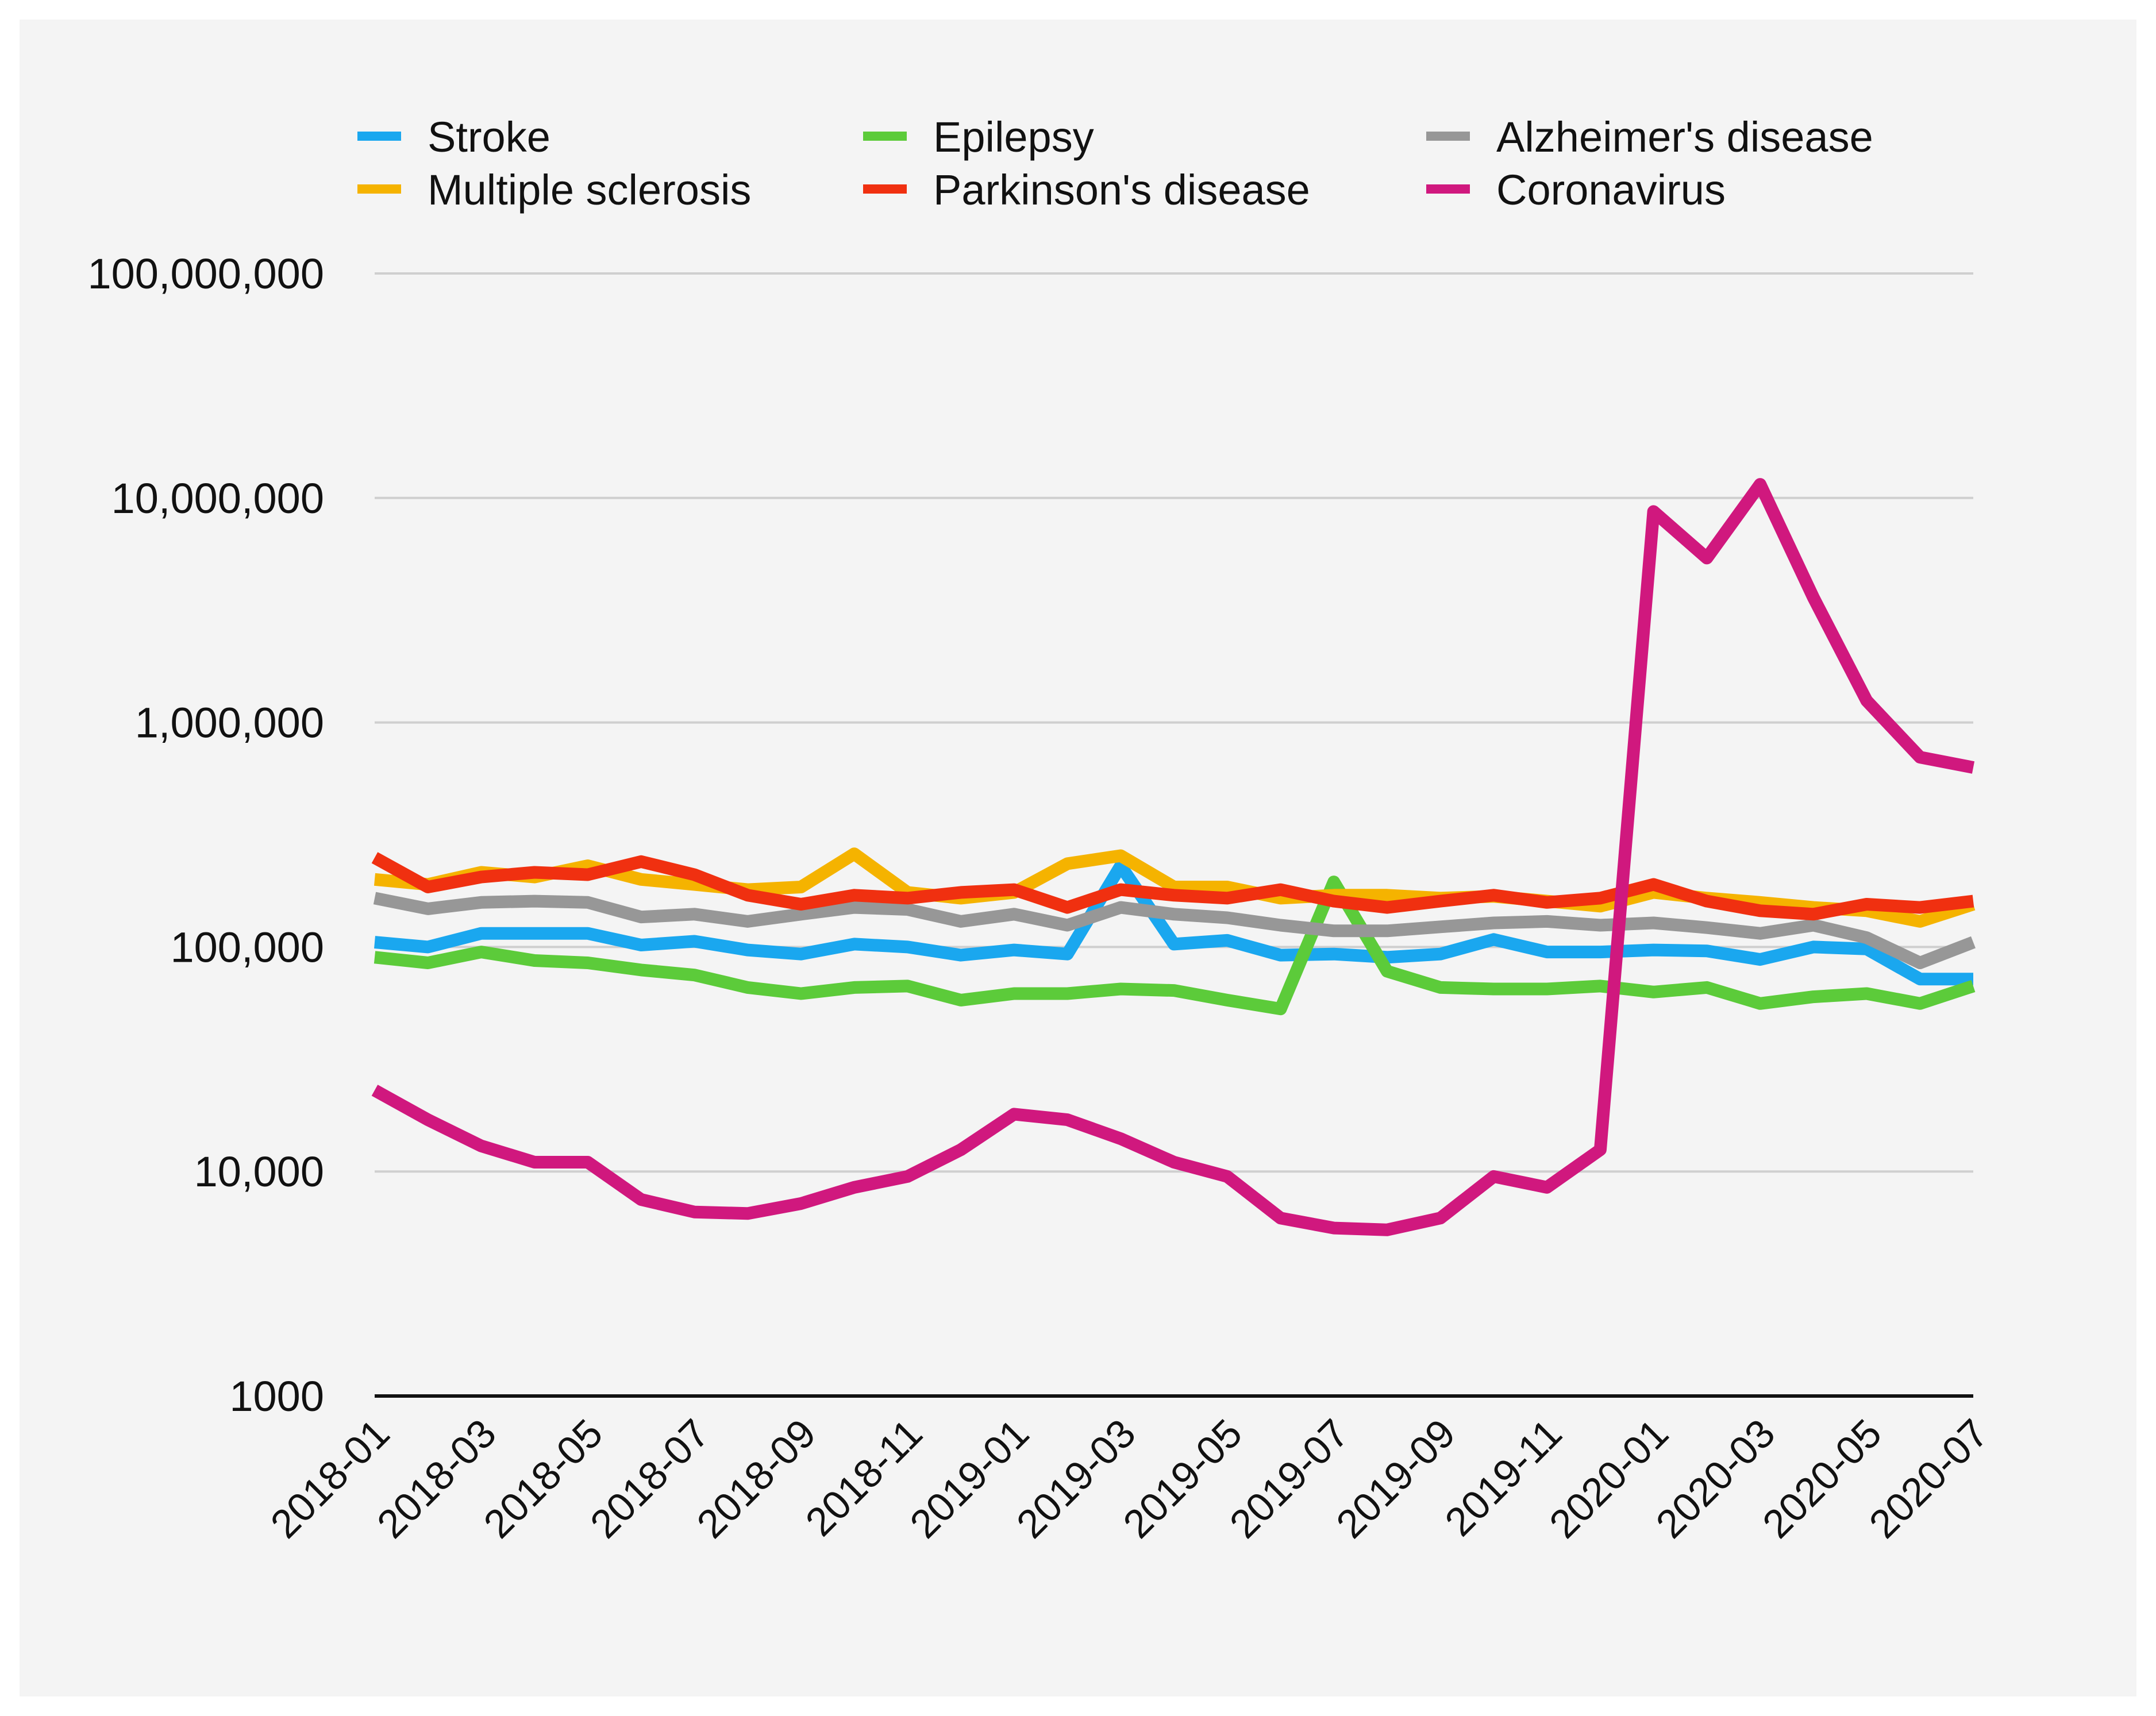 Image resolution: width=2156 pixels, height=1716 pixels. I want to click on legend-item-stroke: Stroke, so click(453, 137).